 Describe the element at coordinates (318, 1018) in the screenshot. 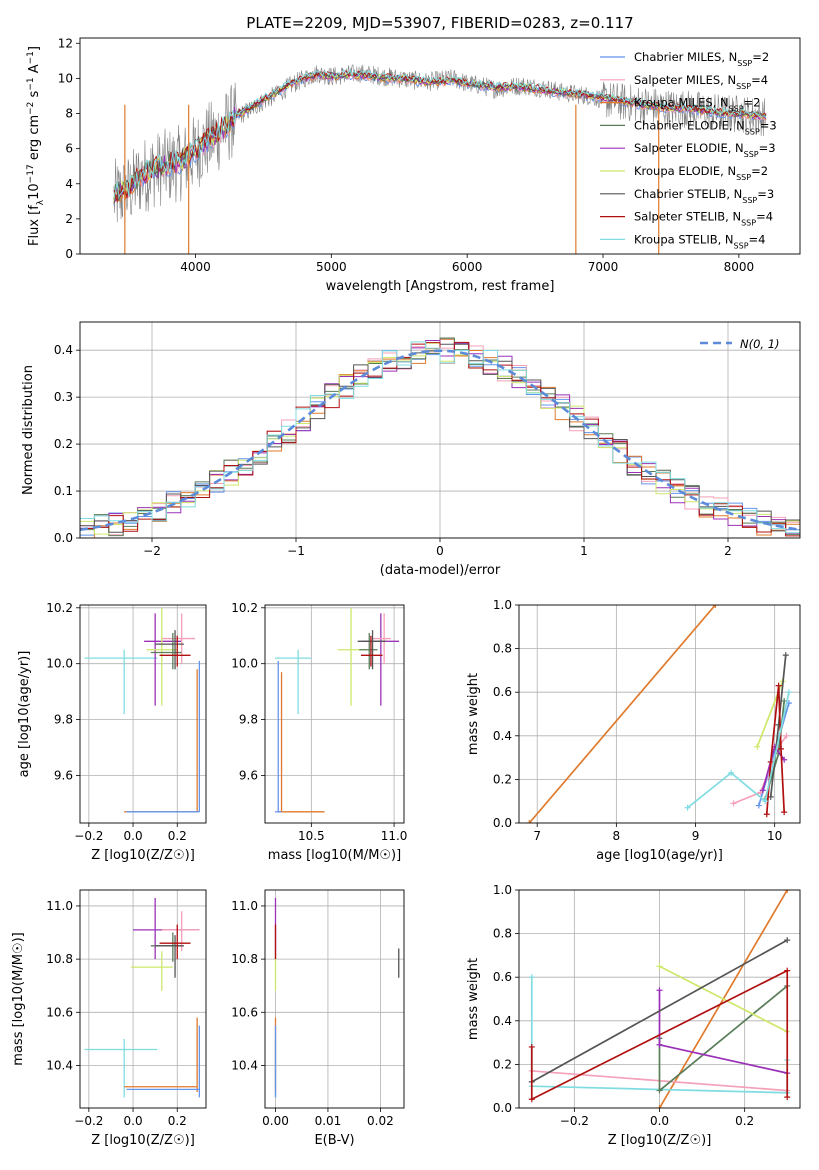

I see `axes-mass_vs_ebv: 0.00 0.01 0.02 10.4 10.6 10.8 11.0 E(B-V)` at that location.